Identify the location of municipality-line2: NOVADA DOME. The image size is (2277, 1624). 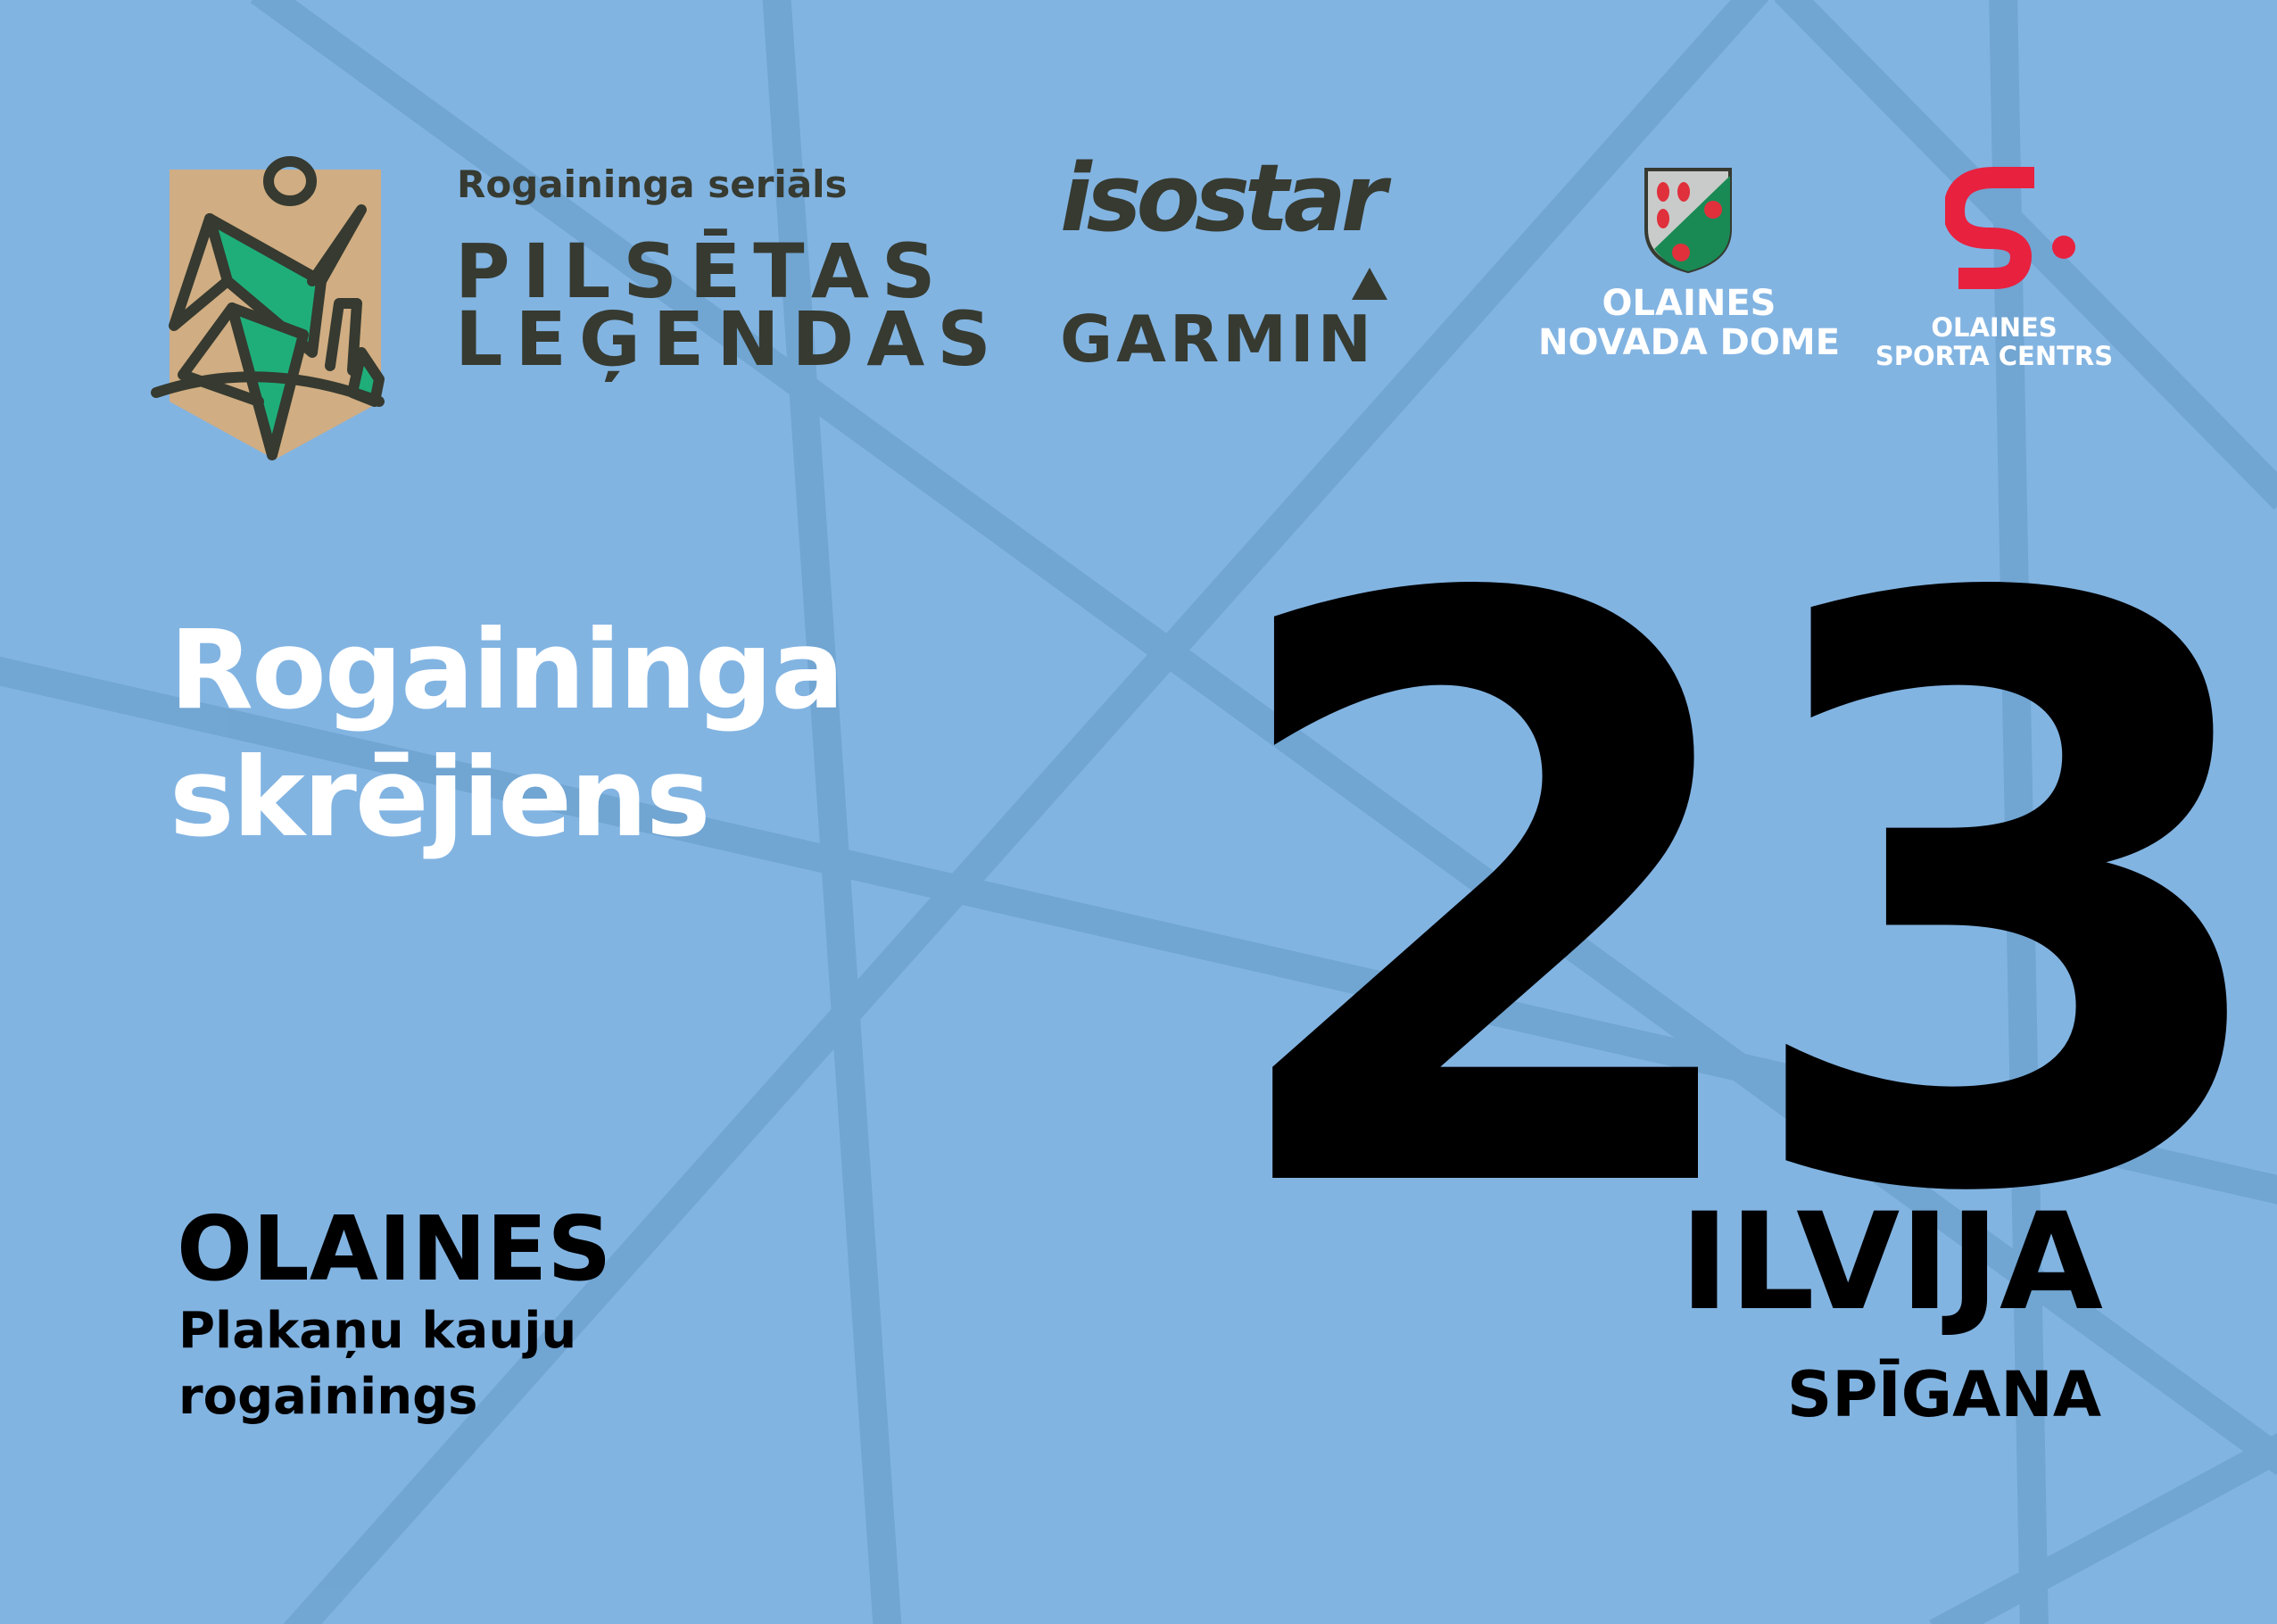
(1689, 342).